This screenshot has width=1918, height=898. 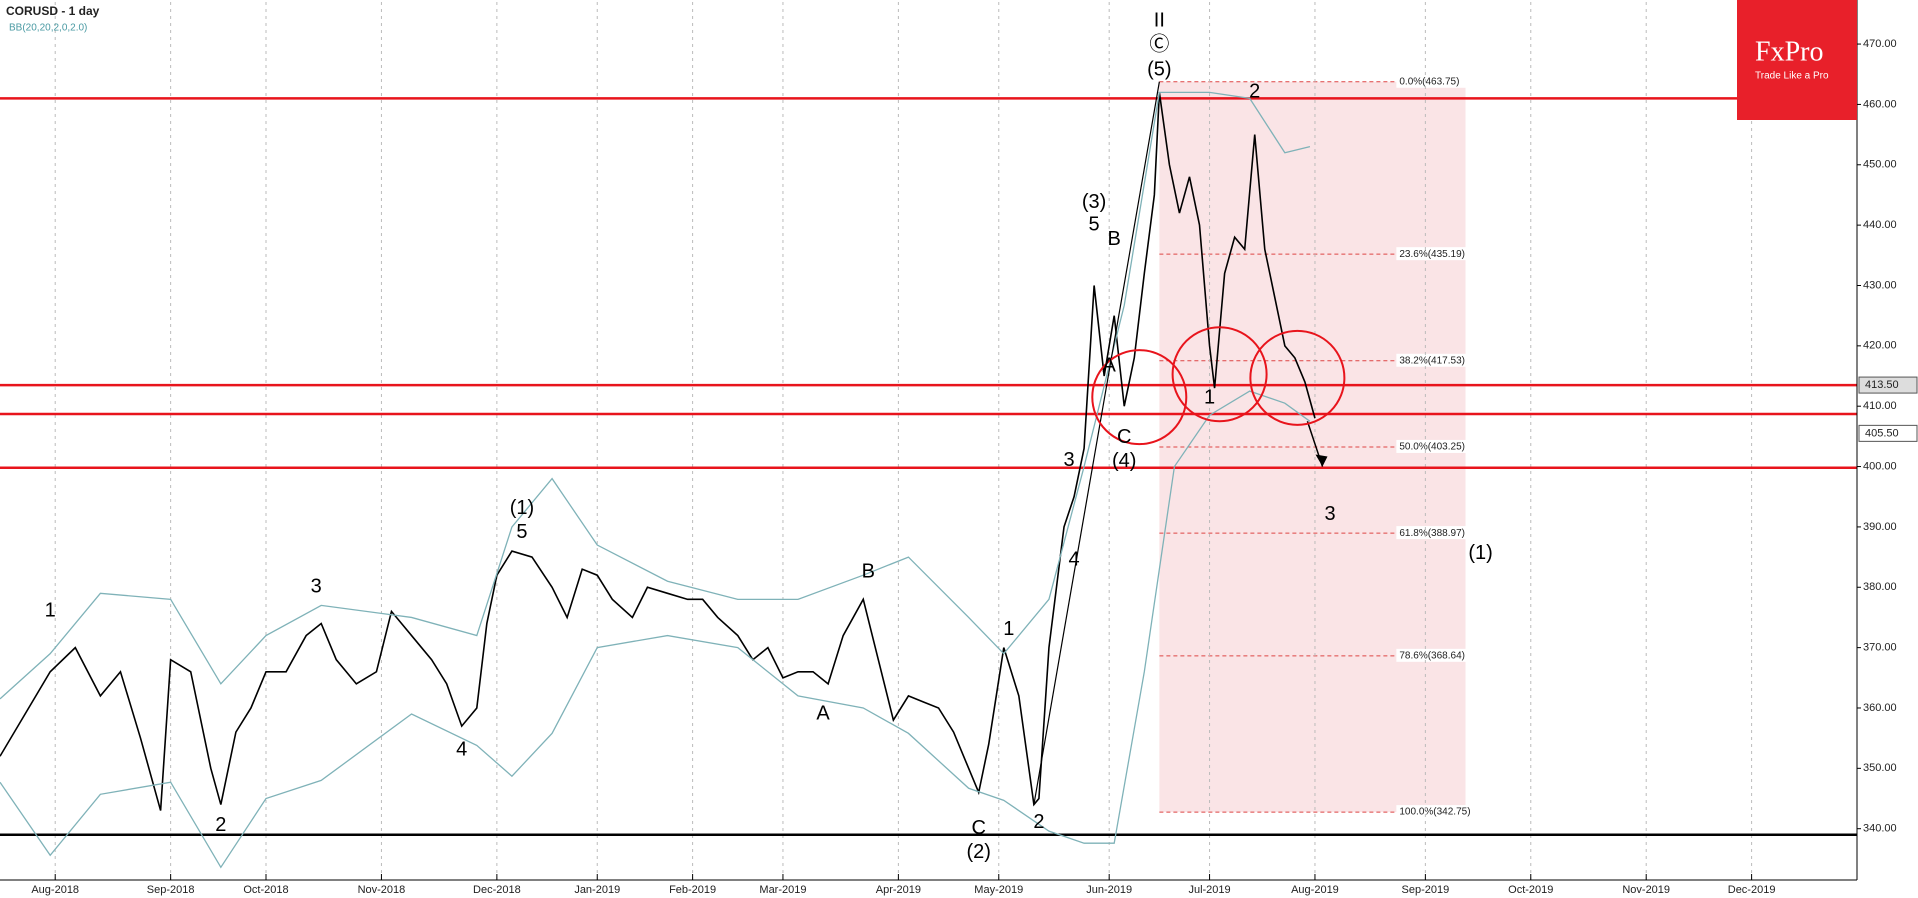 What do you see at coordinates (1880, 648) in the screenshot?
I see `y-tick-label: 370.00` at bounding box center [1880, 648].